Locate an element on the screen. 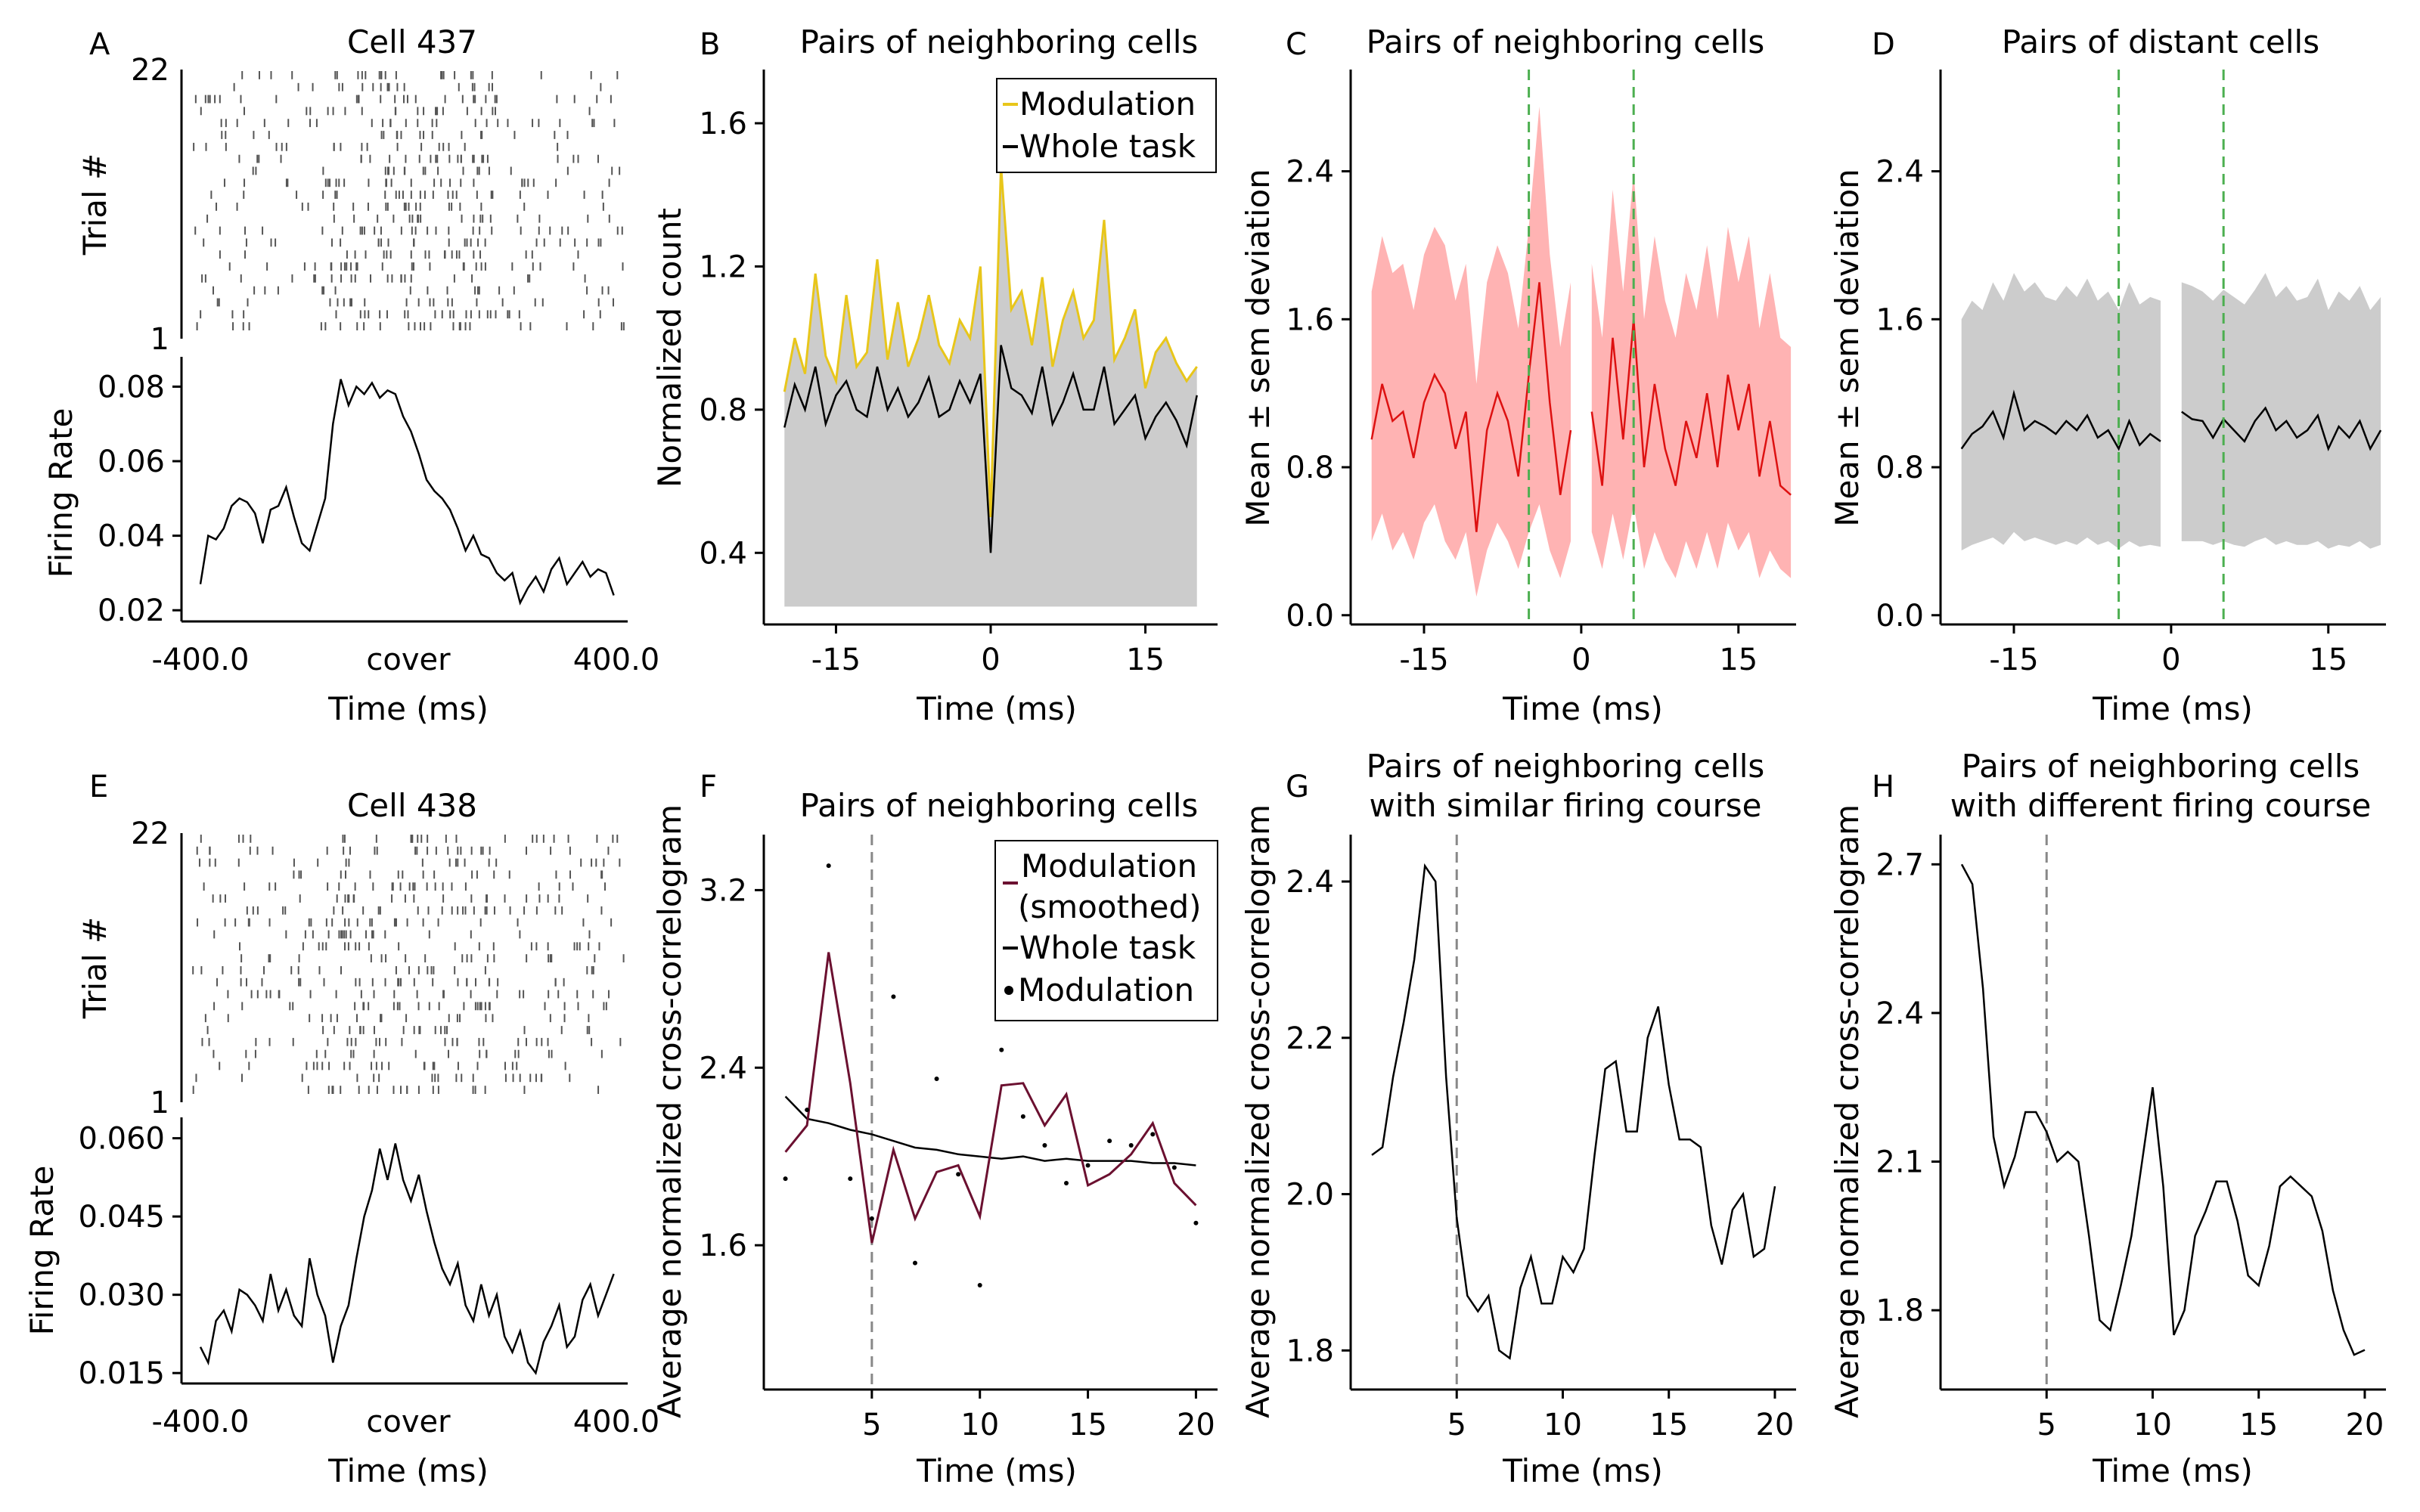 The height and width of the screenshot is (1512, 2420). panel-c-xlabel: Time (ms) is located at coordinates (1583, 708).